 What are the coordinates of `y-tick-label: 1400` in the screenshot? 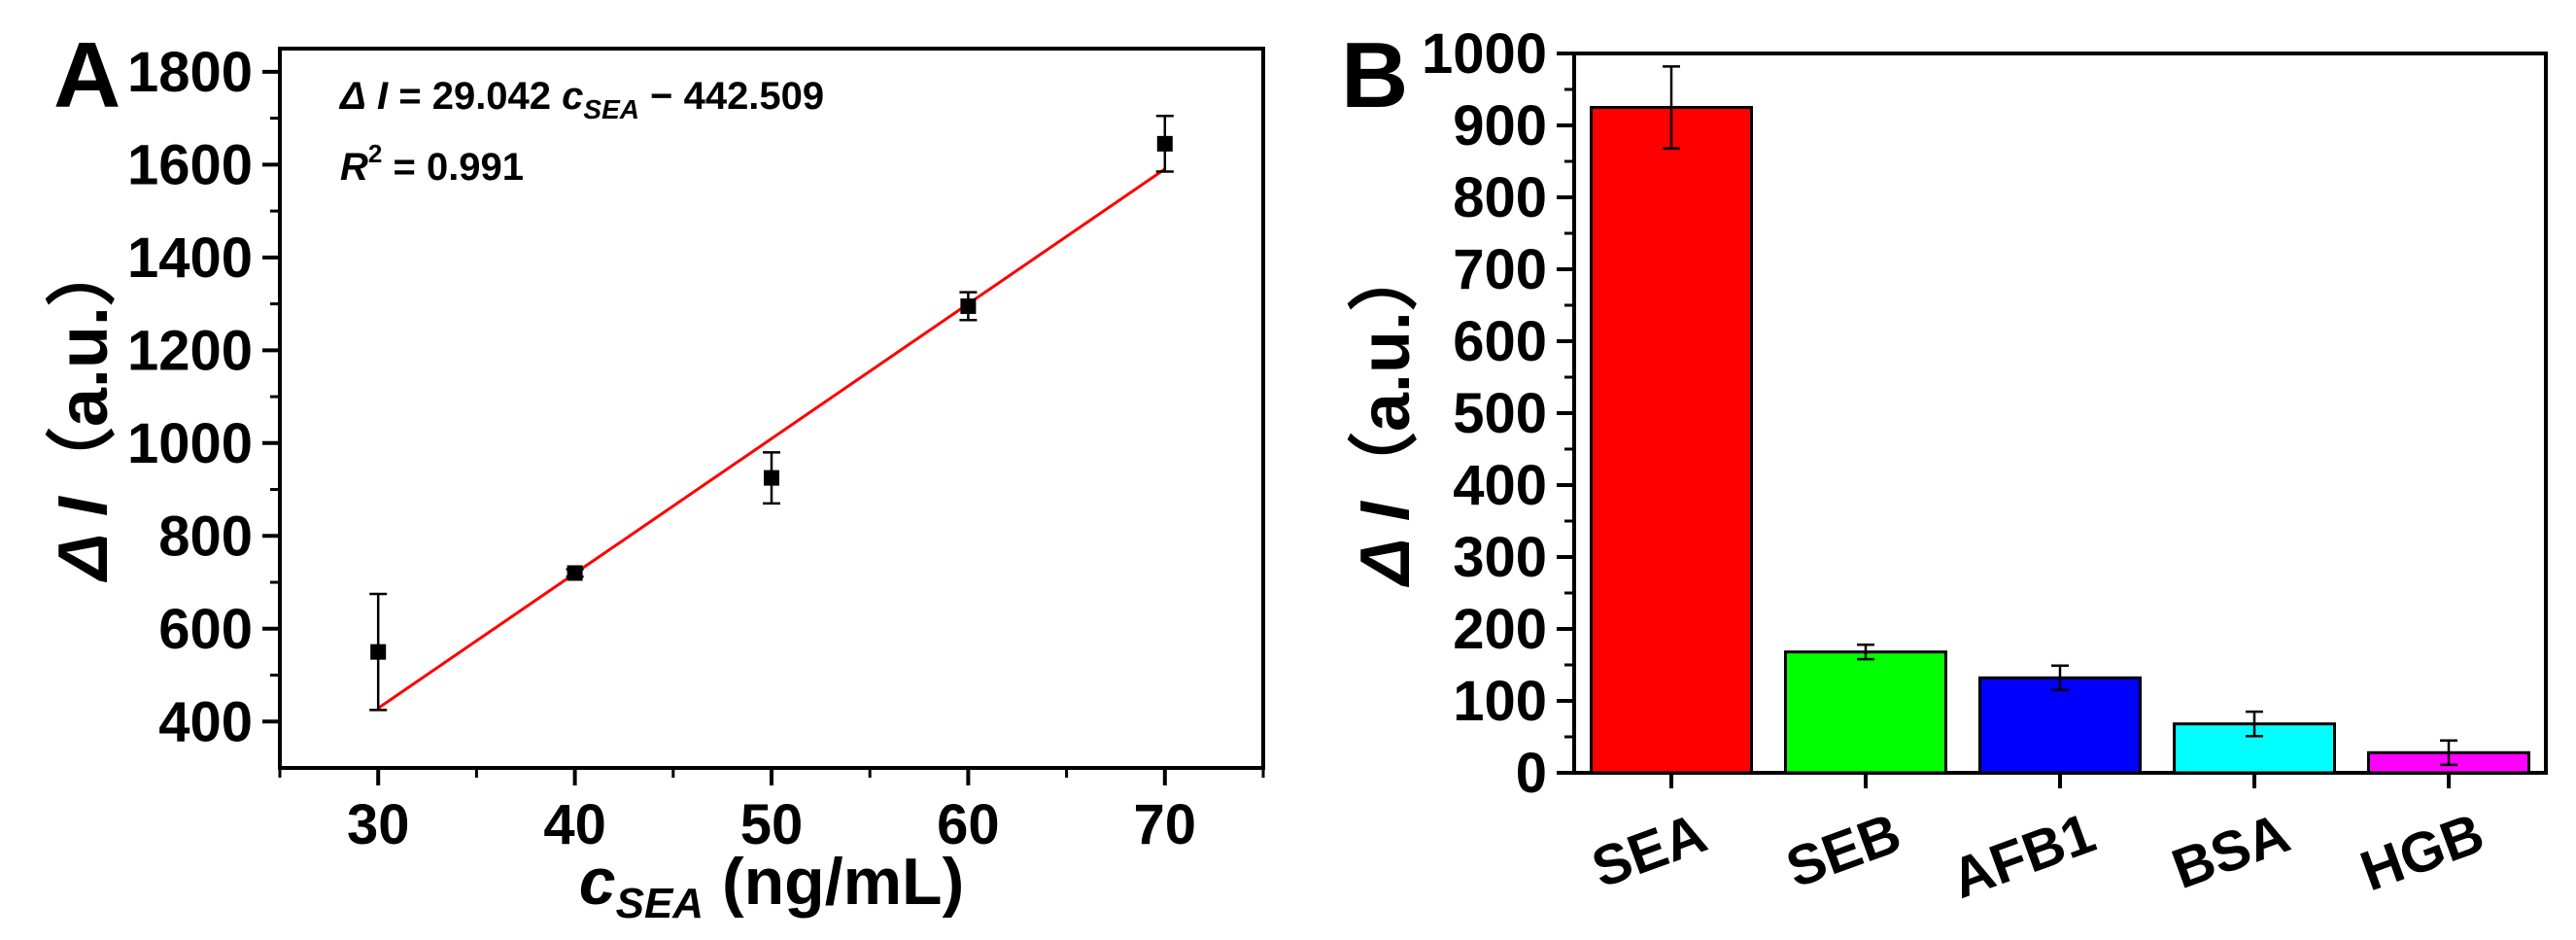 It's located at (190, 258).